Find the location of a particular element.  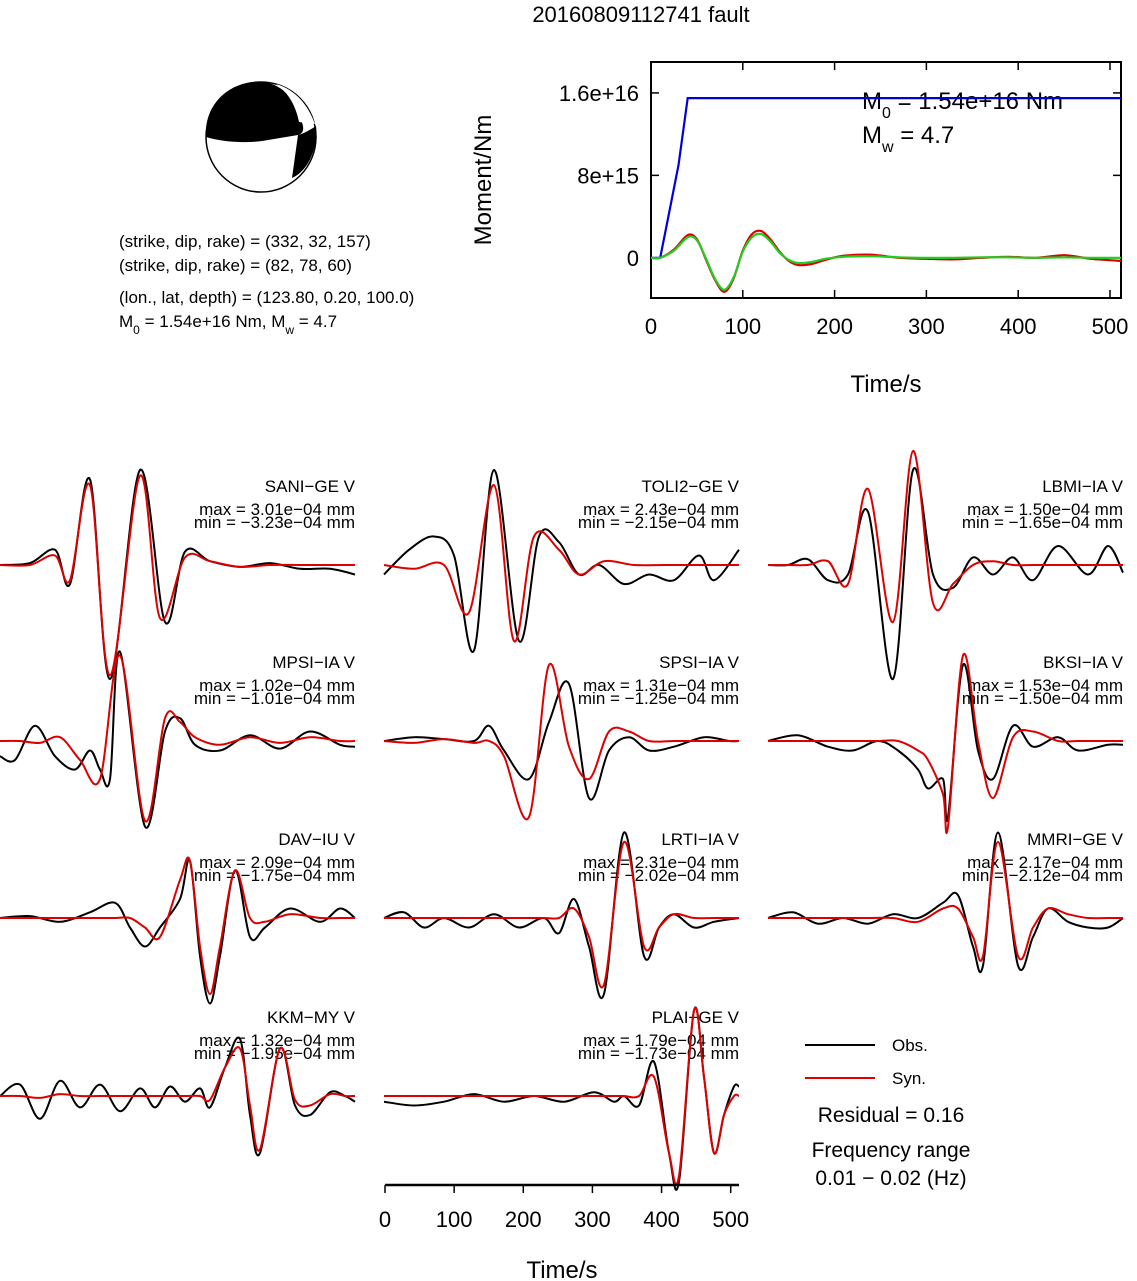

station-min: min = −2.02e−04 mm is located at coordinates (658, 875).